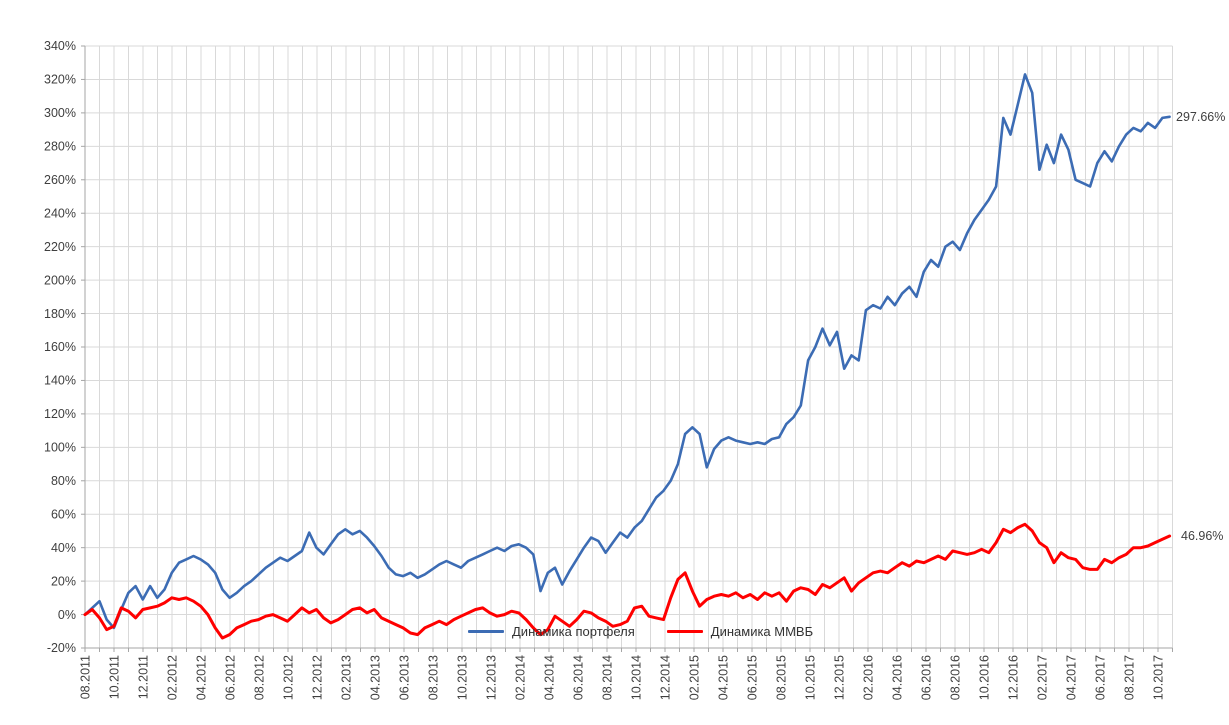 Image resolution: width=1229 pixels, height=725 pixels. Describe the element at coordinates (840, 677) in the screenshot. I see `x-tick-label: 12.2015` at that location.